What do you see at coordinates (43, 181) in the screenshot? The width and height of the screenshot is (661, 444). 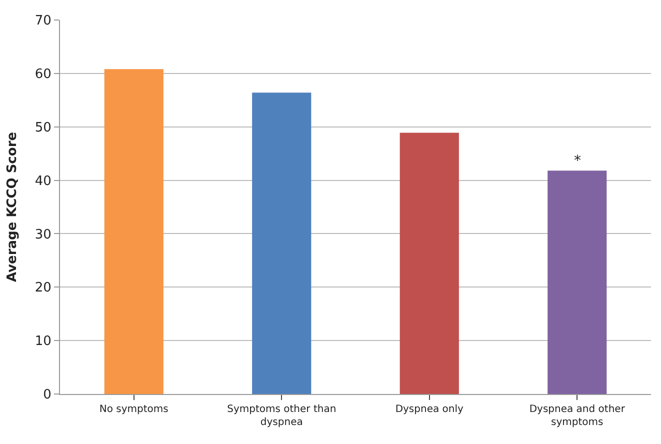 I see `y-tick-label: 40` at bounding box center [43, 181].